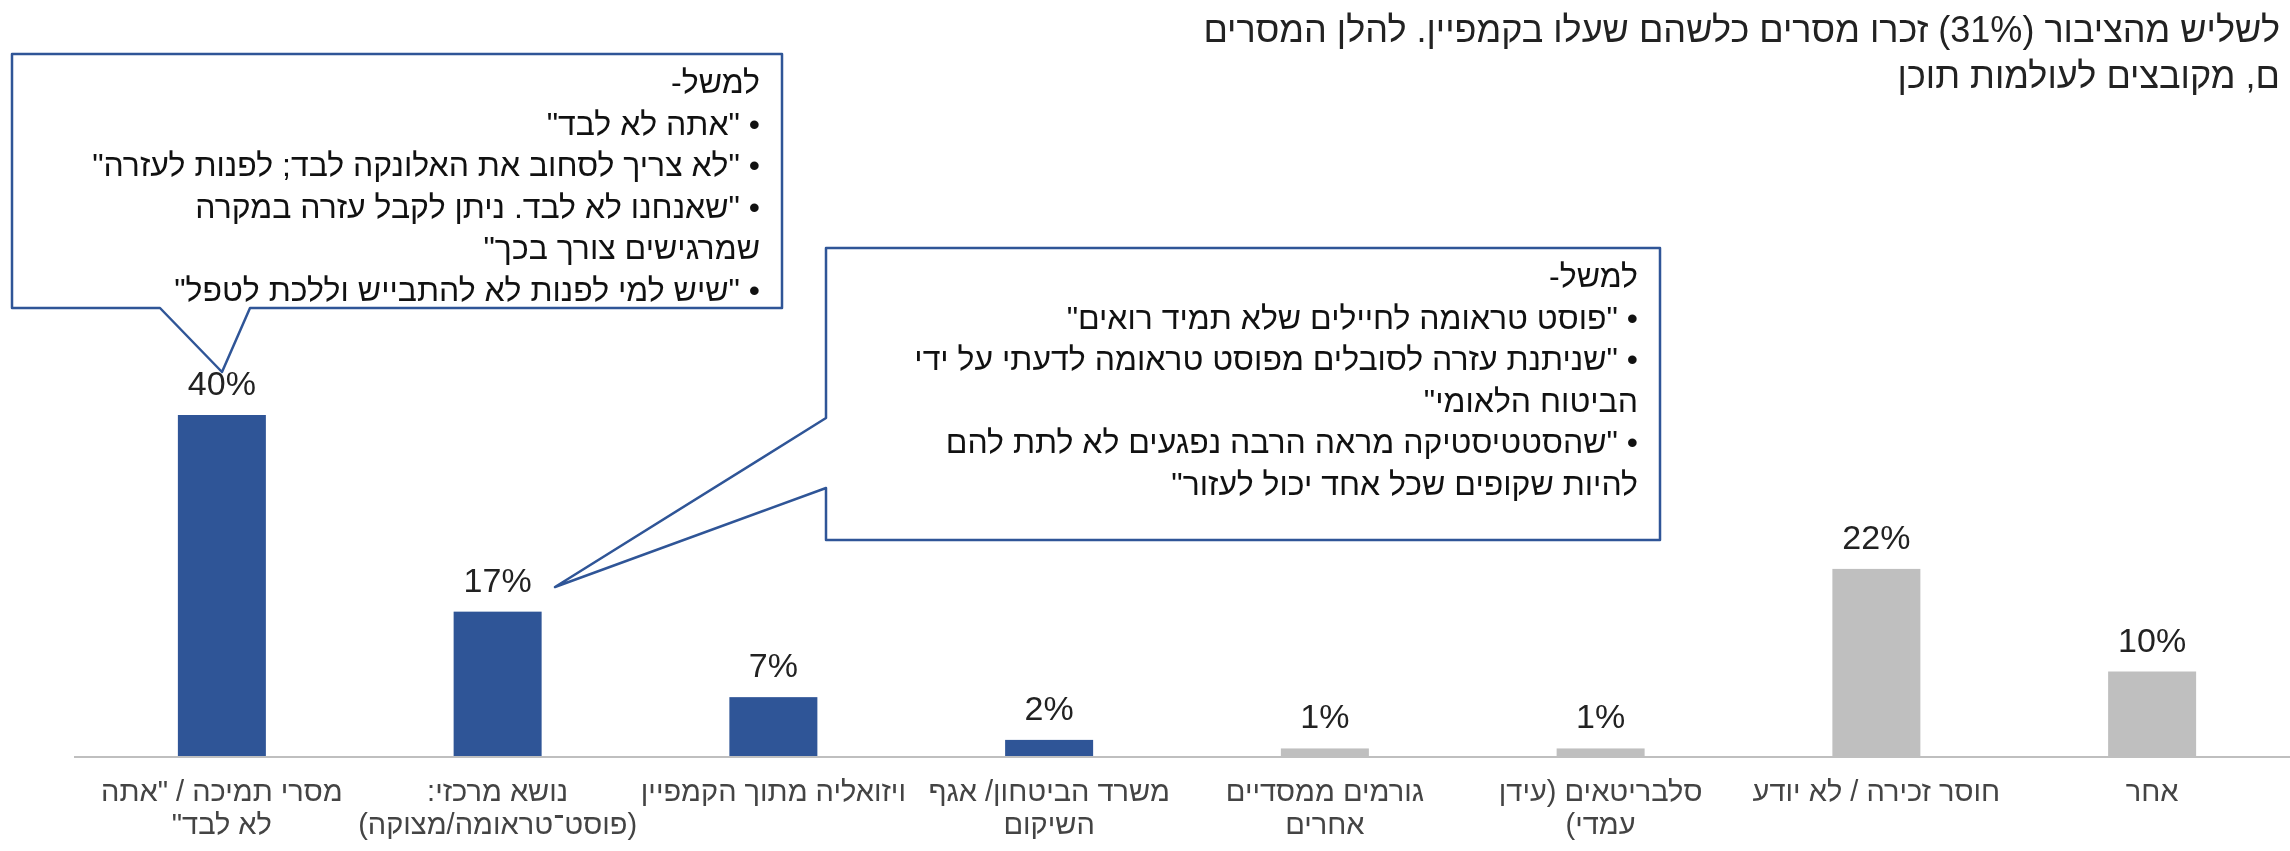 This screenshot has height=851, width=2290. Describe the element at coordinates (425, 186) in the screenshot. I see `text: למשל- • "אתה לא לבד" • "לא צריך לסחוב את האלונקה לבד; לפנות לעזרה" • "שאנחנו לא לבד. ניתן לקבל עזרה במקרה שמרגישים צורך בכך" • "שיש למי לפנות לא להתבייש וללכת לטפל"` at that location.